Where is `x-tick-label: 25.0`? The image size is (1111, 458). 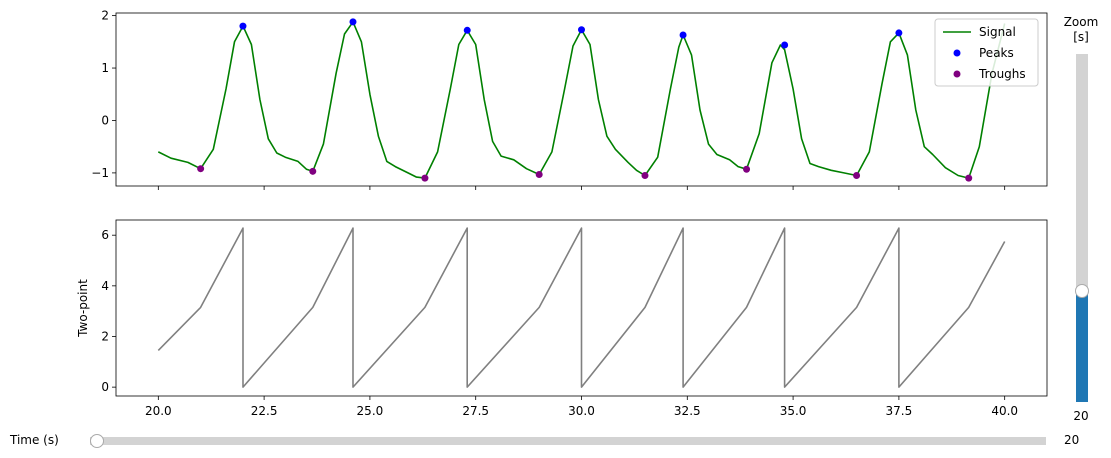
x-tick-label: 25.0 is located at coordinates (370, 411).